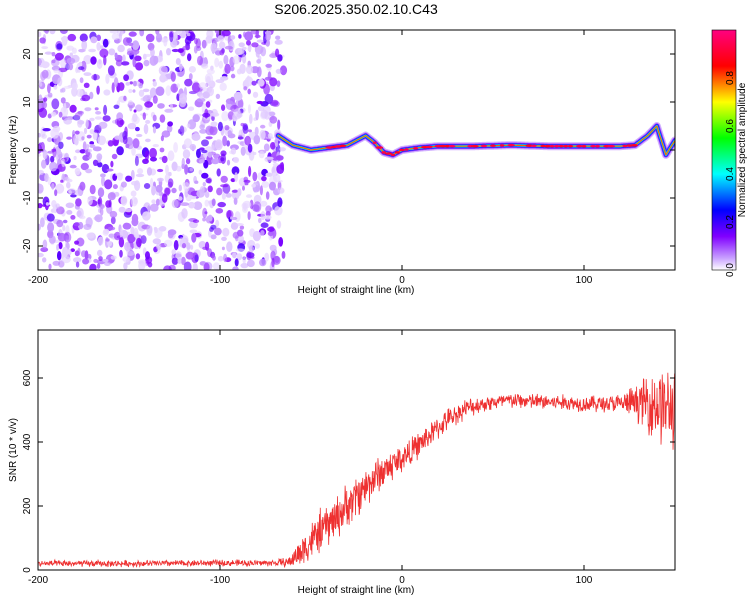  I want to click on y-tick-label: 200, so click(27, 505).